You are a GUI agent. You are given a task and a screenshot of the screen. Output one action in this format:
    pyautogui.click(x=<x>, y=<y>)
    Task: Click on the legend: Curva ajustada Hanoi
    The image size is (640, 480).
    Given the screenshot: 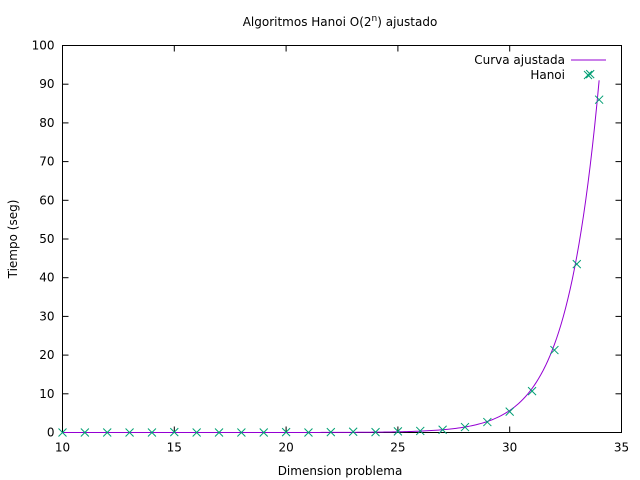 What is the action you would take?
    pyautogui.click(x=540, y=67)
    